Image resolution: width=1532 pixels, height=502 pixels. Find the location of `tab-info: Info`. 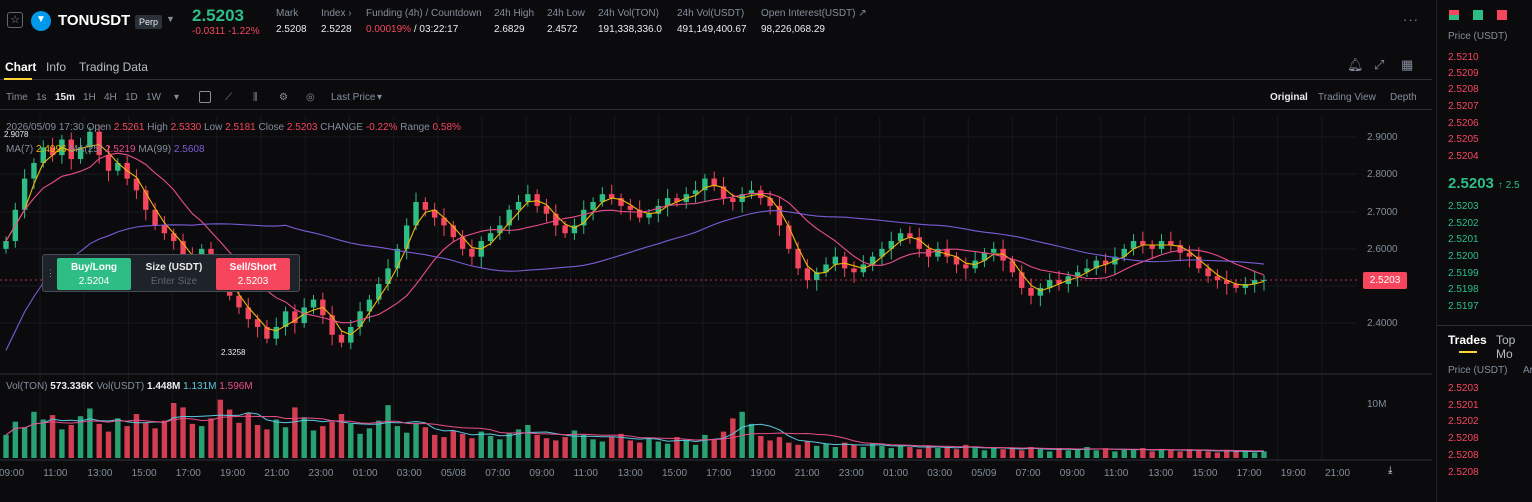

tab-info: Info is located at coordinates (56, 67).